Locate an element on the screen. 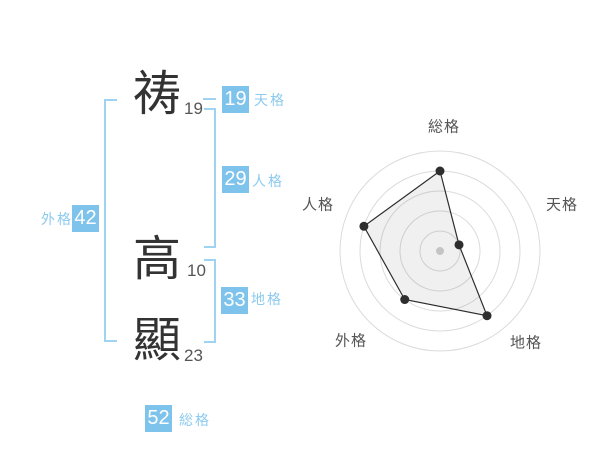  tenkaku-value-box: 19 is located at coordinates (235, 99).